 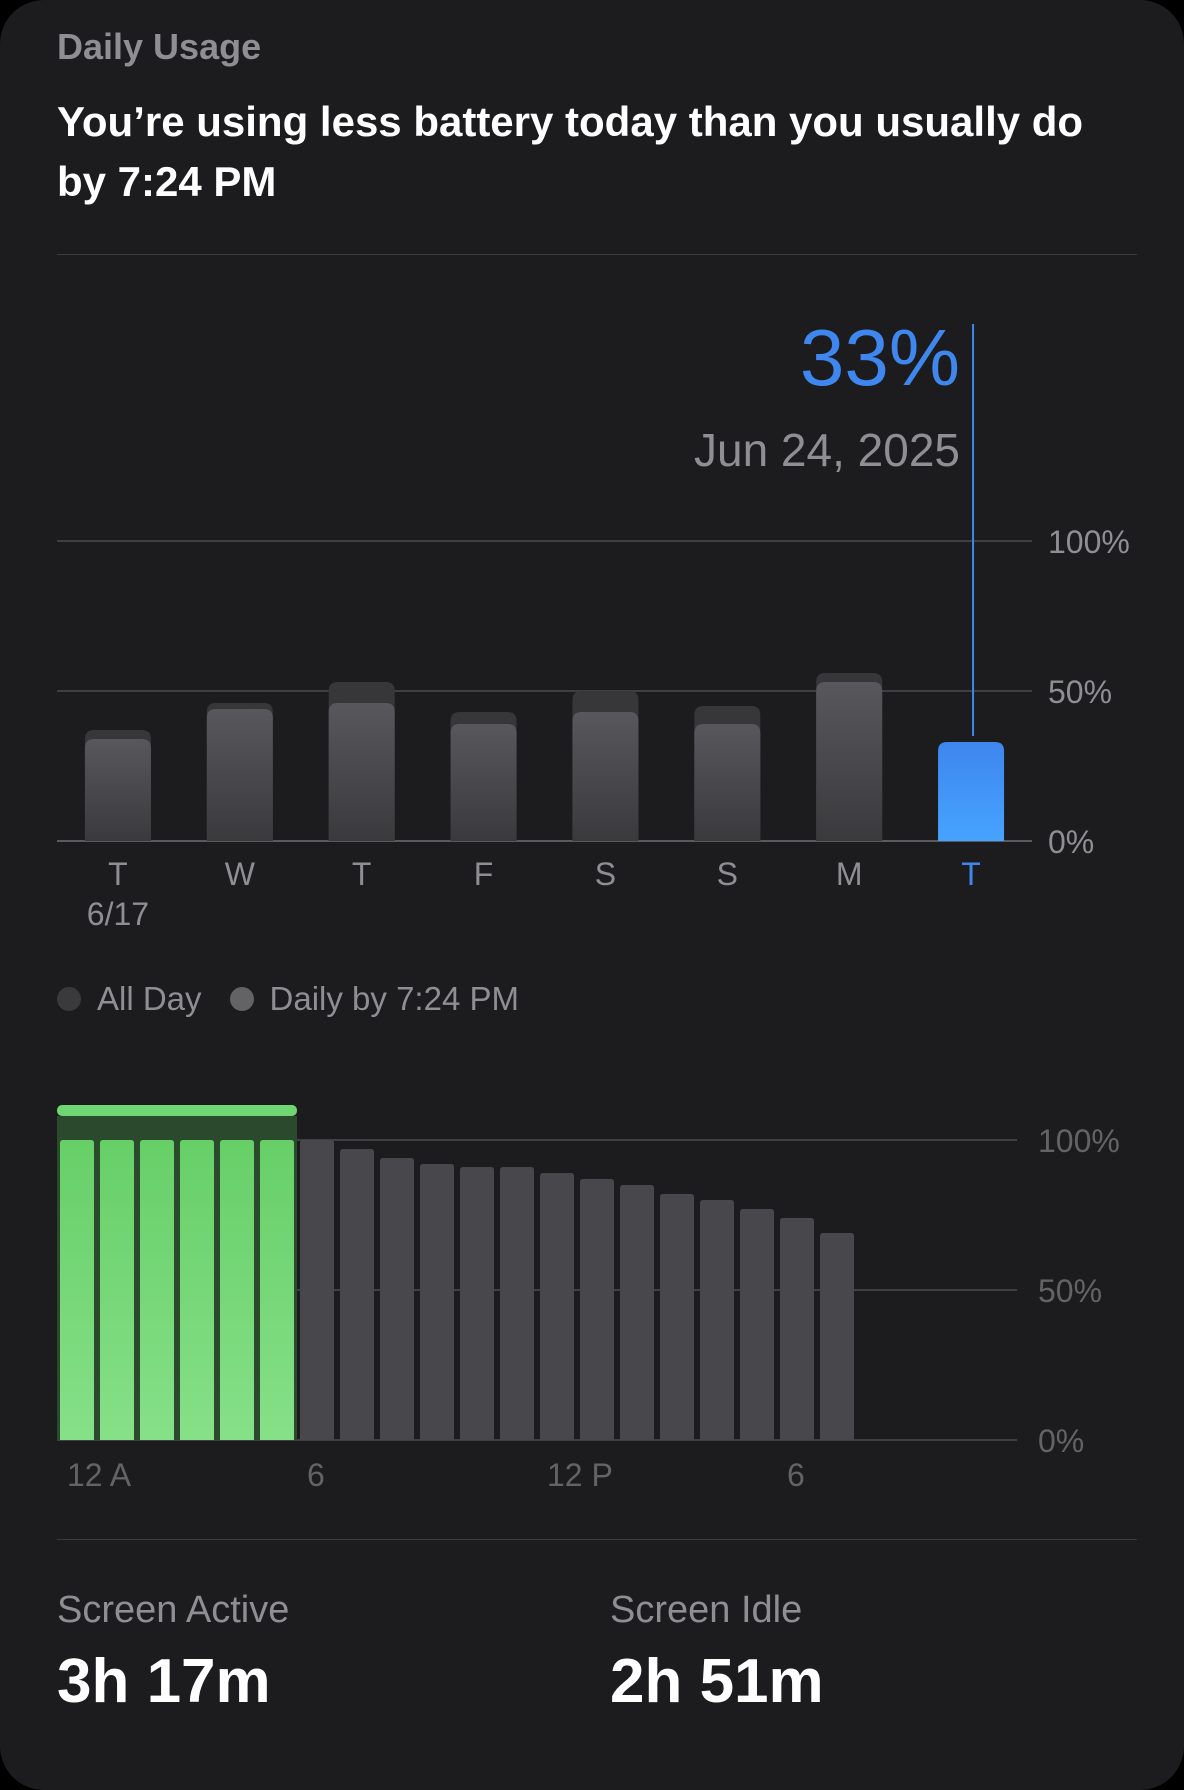 I want to click on time-axis-label: 12 A, so click(x=99, y=1475).